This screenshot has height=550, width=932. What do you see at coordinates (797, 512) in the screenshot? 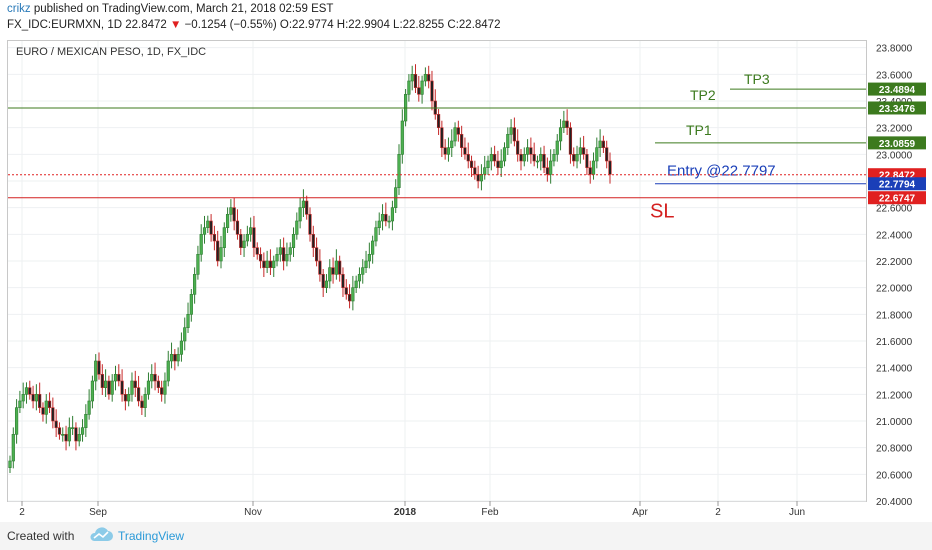
I see `x-tick-label: Jun` at bounding box center [797, 512].